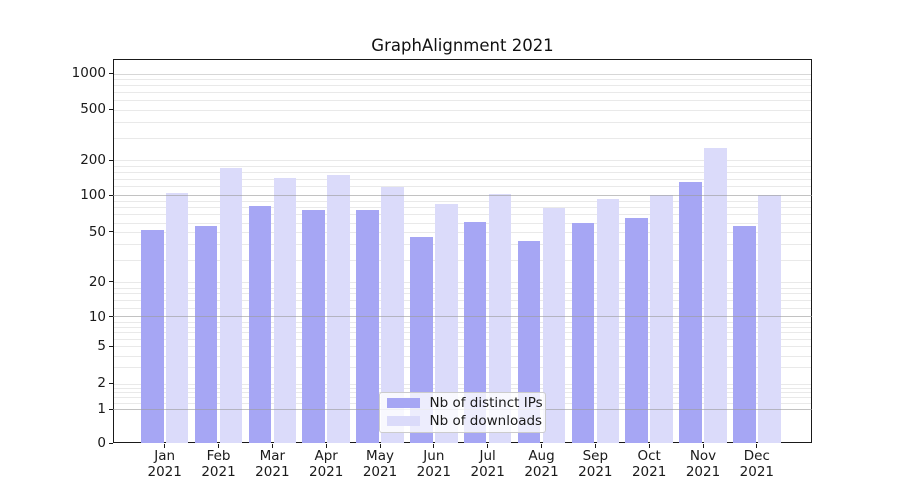  I want to click on x-axis-tick-label: Mar 2021, so click(272, 464).